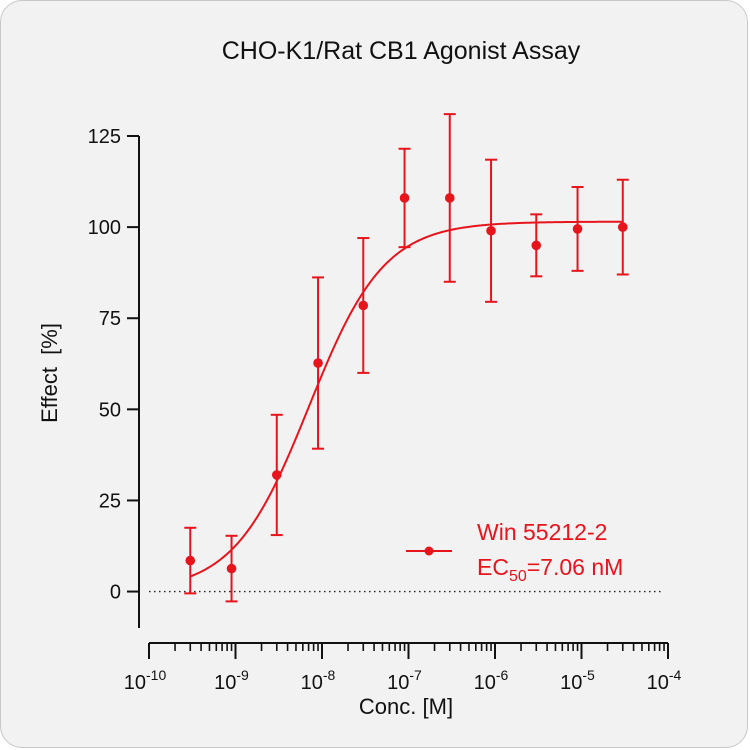 This screenshot has height=750, width=750. What do you see at coordinates (110, 501) in the screenshot?
I see `y-tick-label: 25` at bounding box center [110, 501].